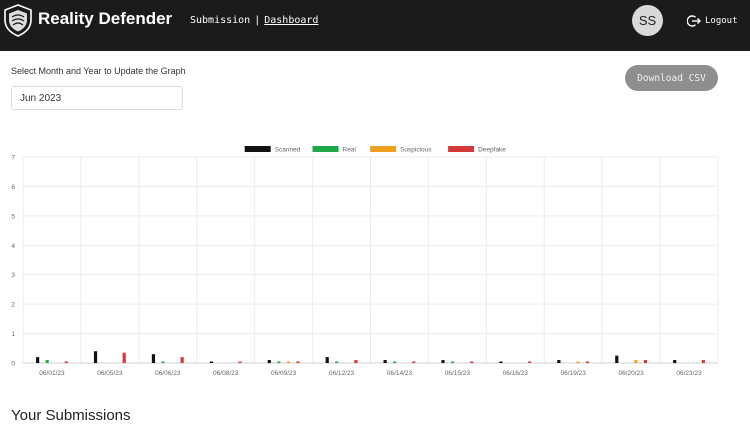 This screenshot has height=428, width=750. I want to click on y-tick-label: 3, so click(13, 275).